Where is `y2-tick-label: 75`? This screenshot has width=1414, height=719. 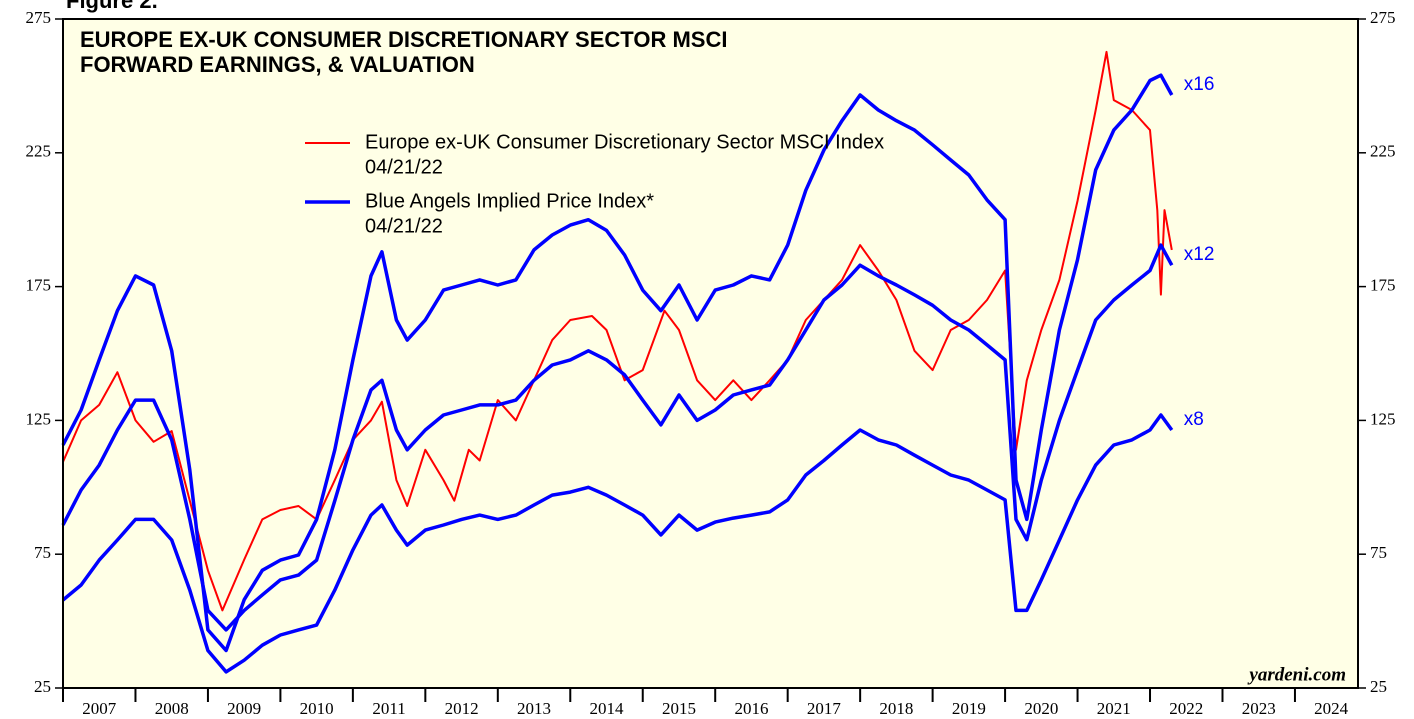
y2-tick-label: 75 is located at coordinates (1378, 552).